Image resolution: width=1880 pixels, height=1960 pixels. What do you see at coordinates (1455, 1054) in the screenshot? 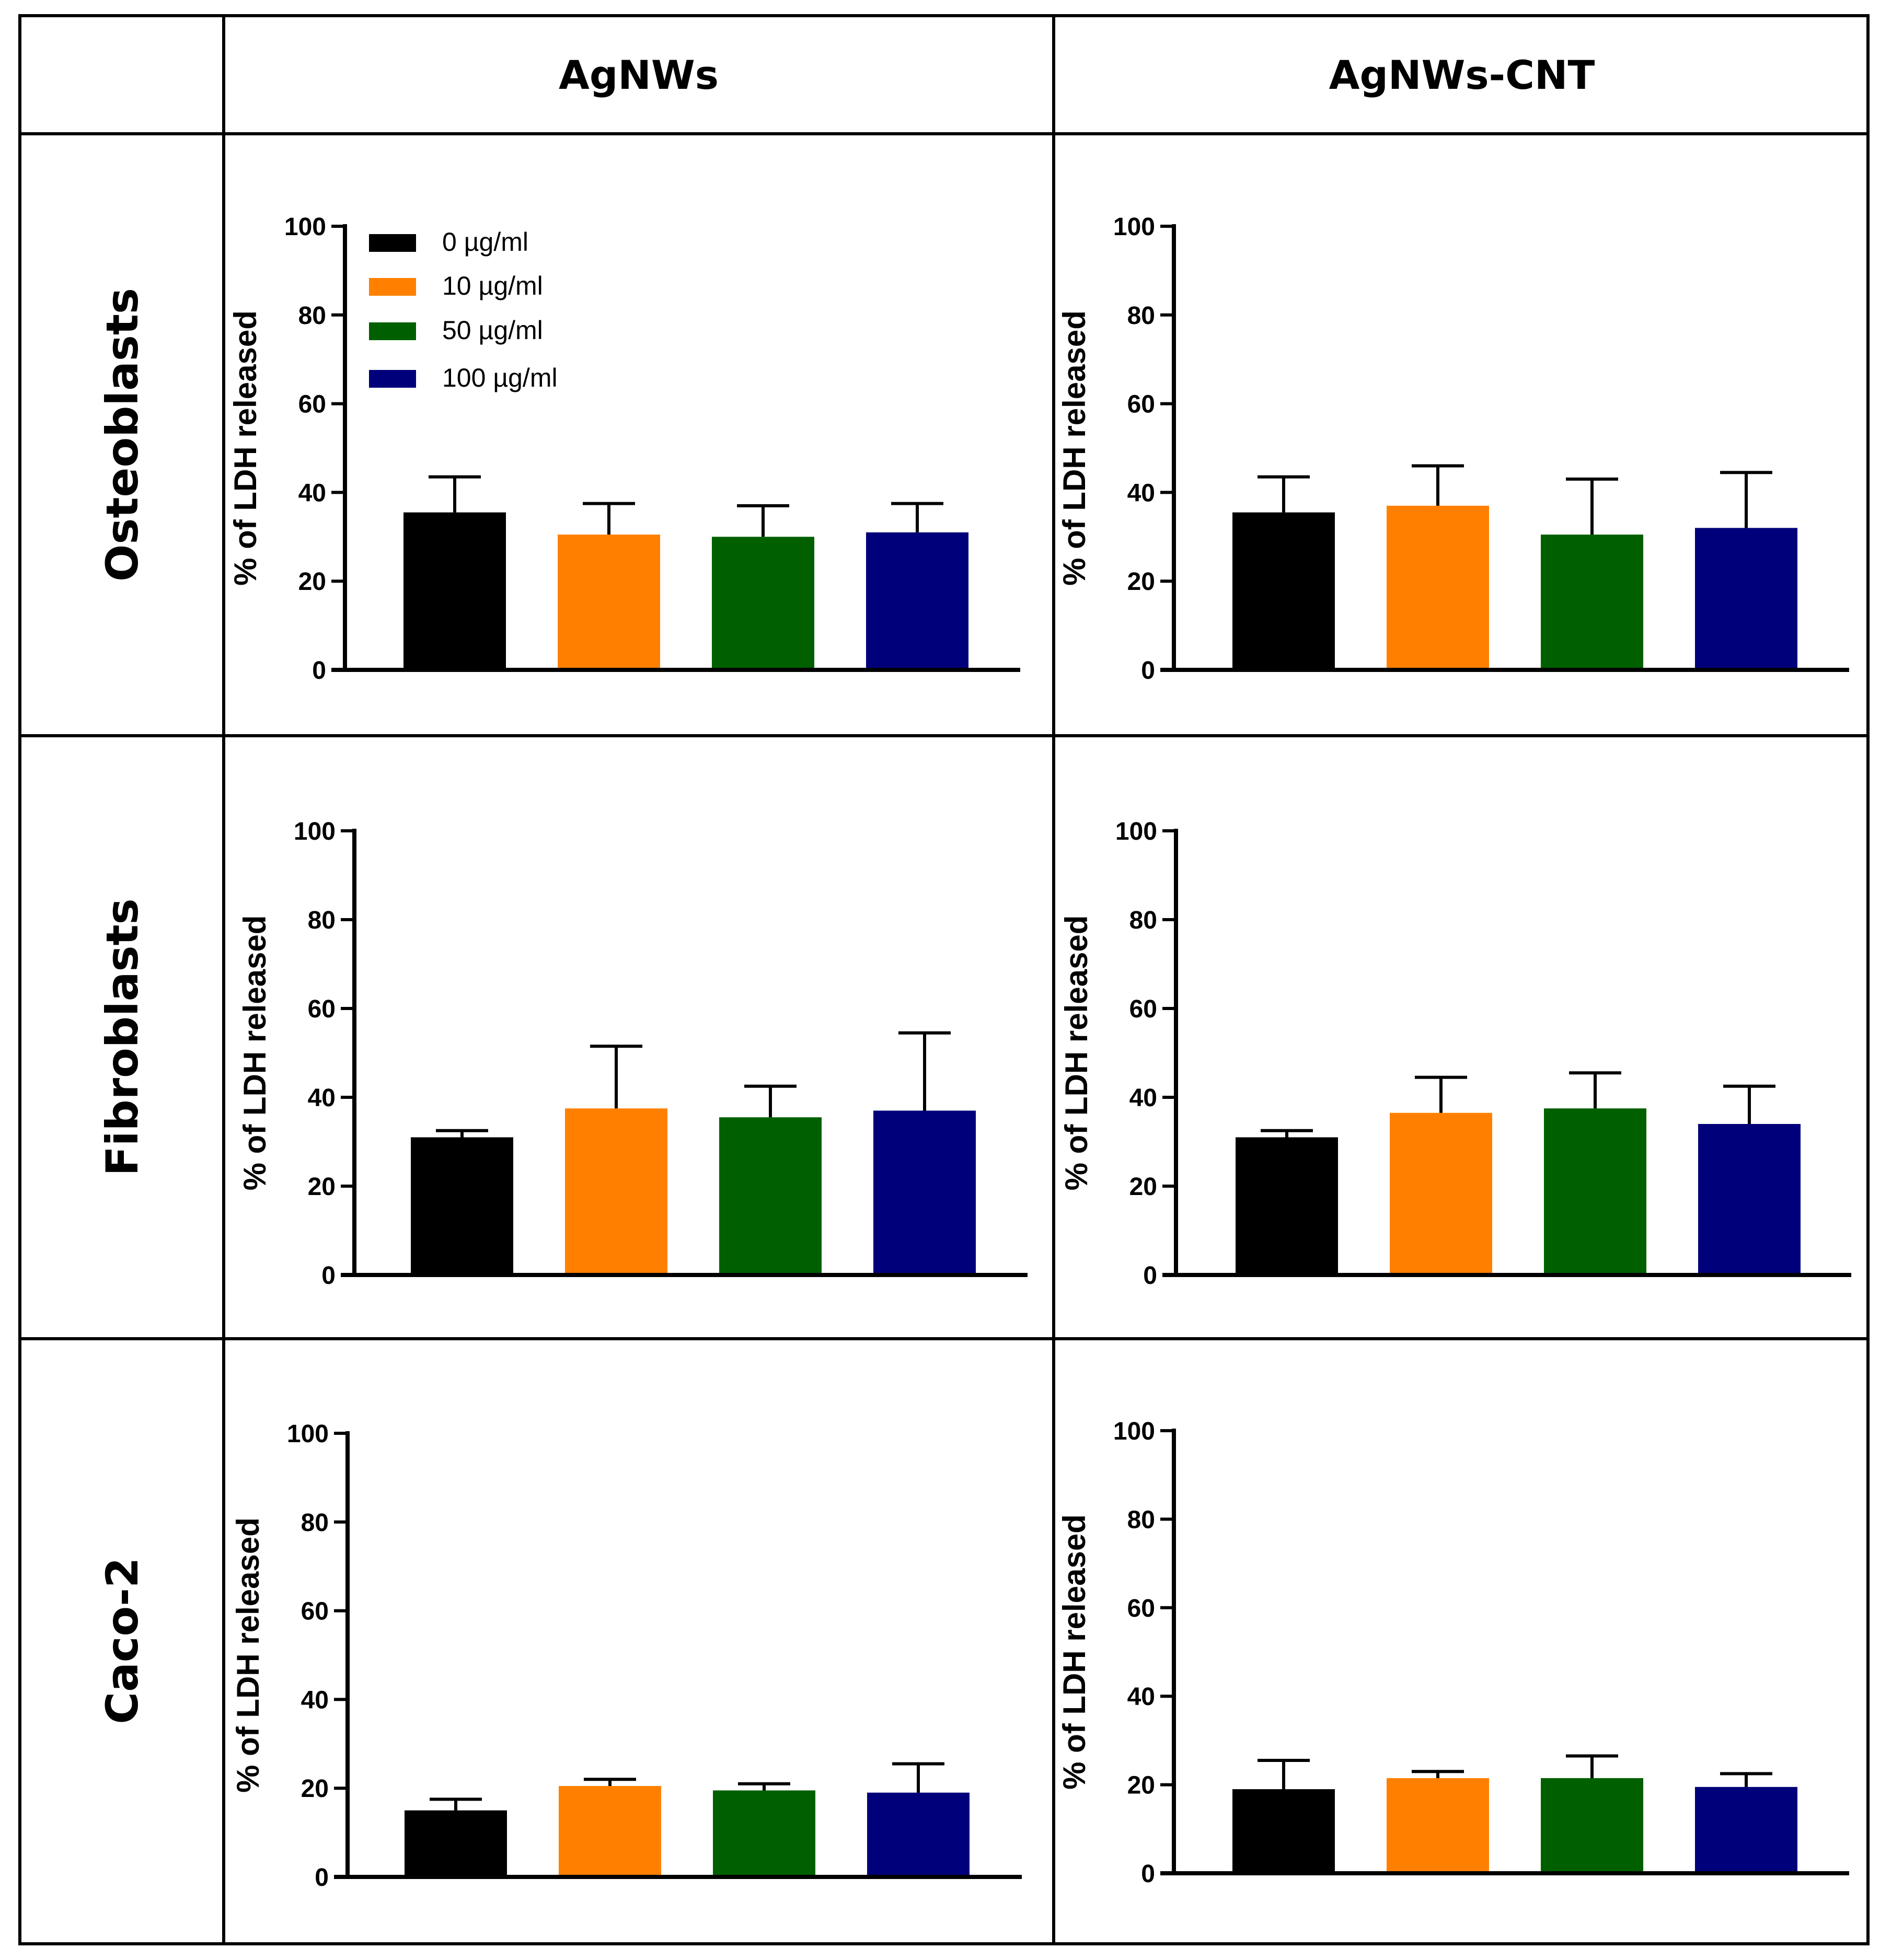
I see `chart-fibroblasts-agnws-cnt: % of LDH released 0 20 40 60 80 100` at bounding box center [1455, 1054].